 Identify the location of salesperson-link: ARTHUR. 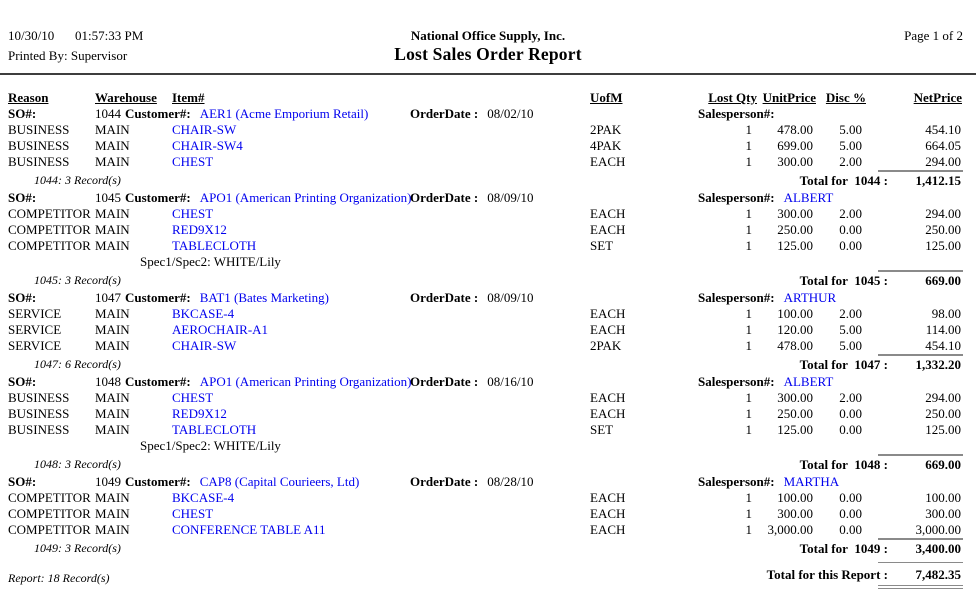
(810, 297).